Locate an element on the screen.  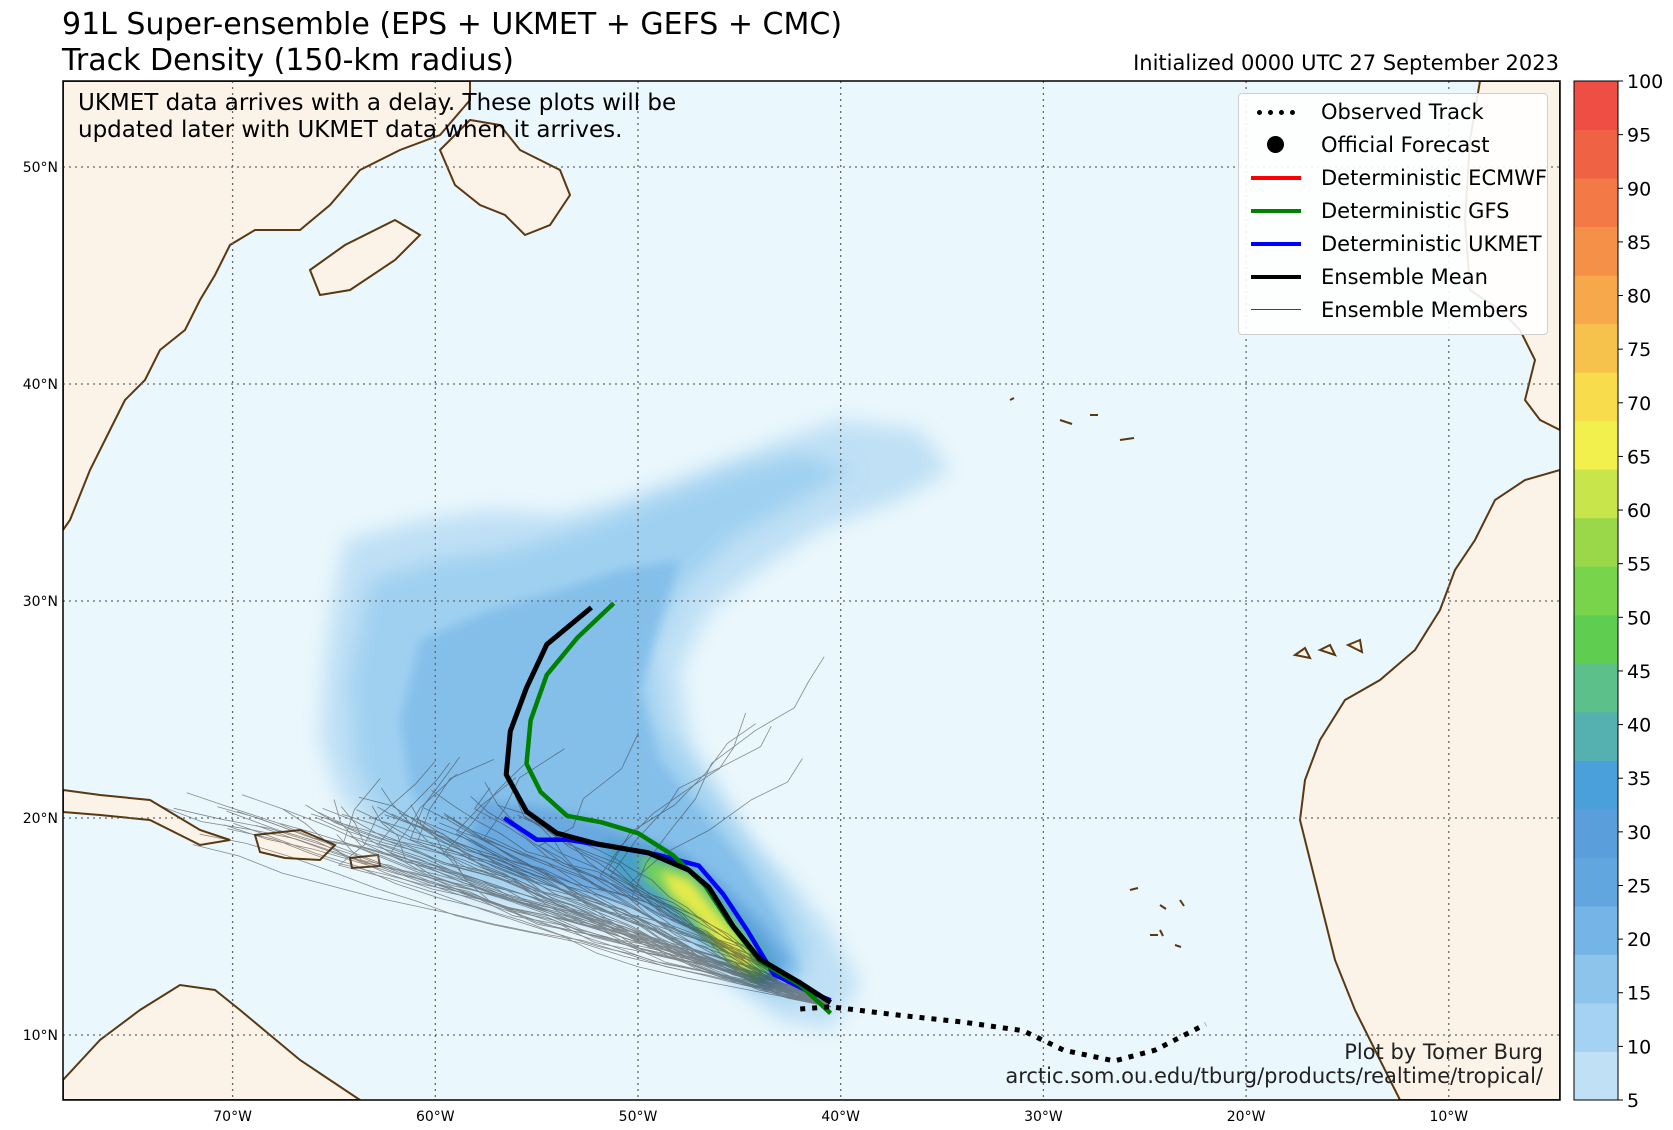
legend-deterministic-ukmet: Deterministic UKMET is located at coordinates (1394, 244).